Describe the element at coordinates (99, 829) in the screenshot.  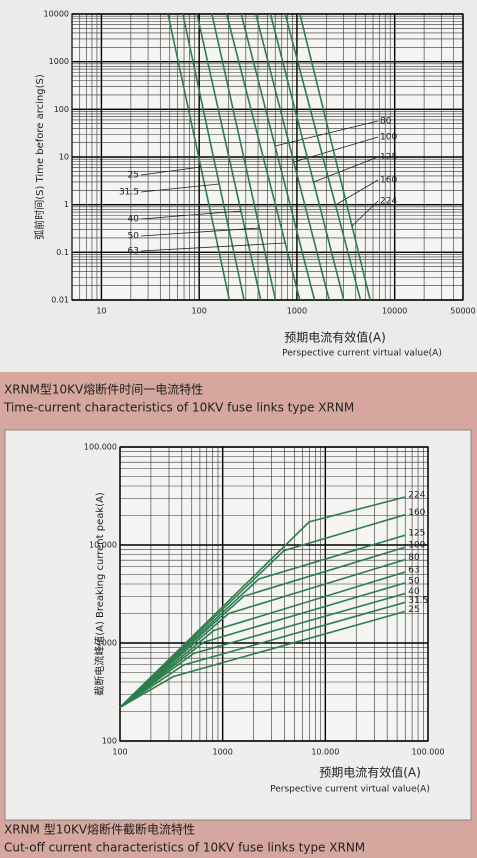
I see `caption: XRNM 型10KV熔断件截断电流特性` at that location.